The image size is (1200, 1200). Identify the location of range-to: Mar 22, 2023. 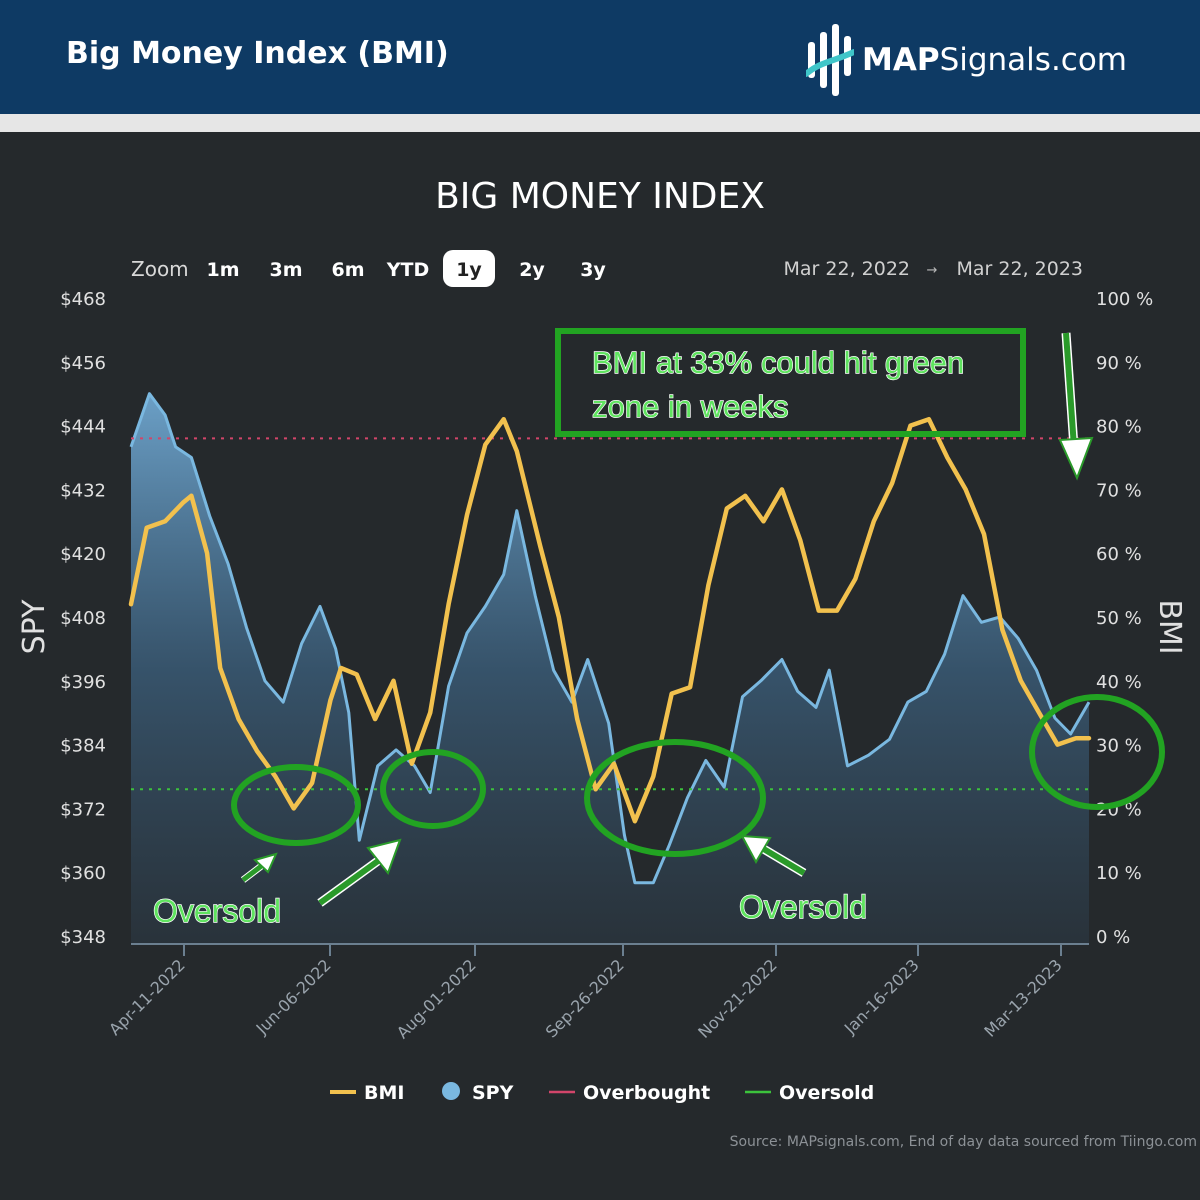
(1020, 269).